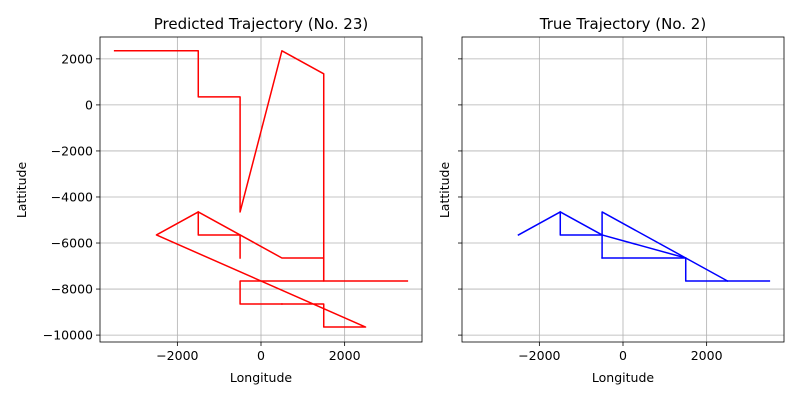 The height and width of the screenshot is (400, 800). What do you see at coordinates (72, 289) in the screenshot?
I see `y-tick-label: −8000` at bounding box center [72, 289].